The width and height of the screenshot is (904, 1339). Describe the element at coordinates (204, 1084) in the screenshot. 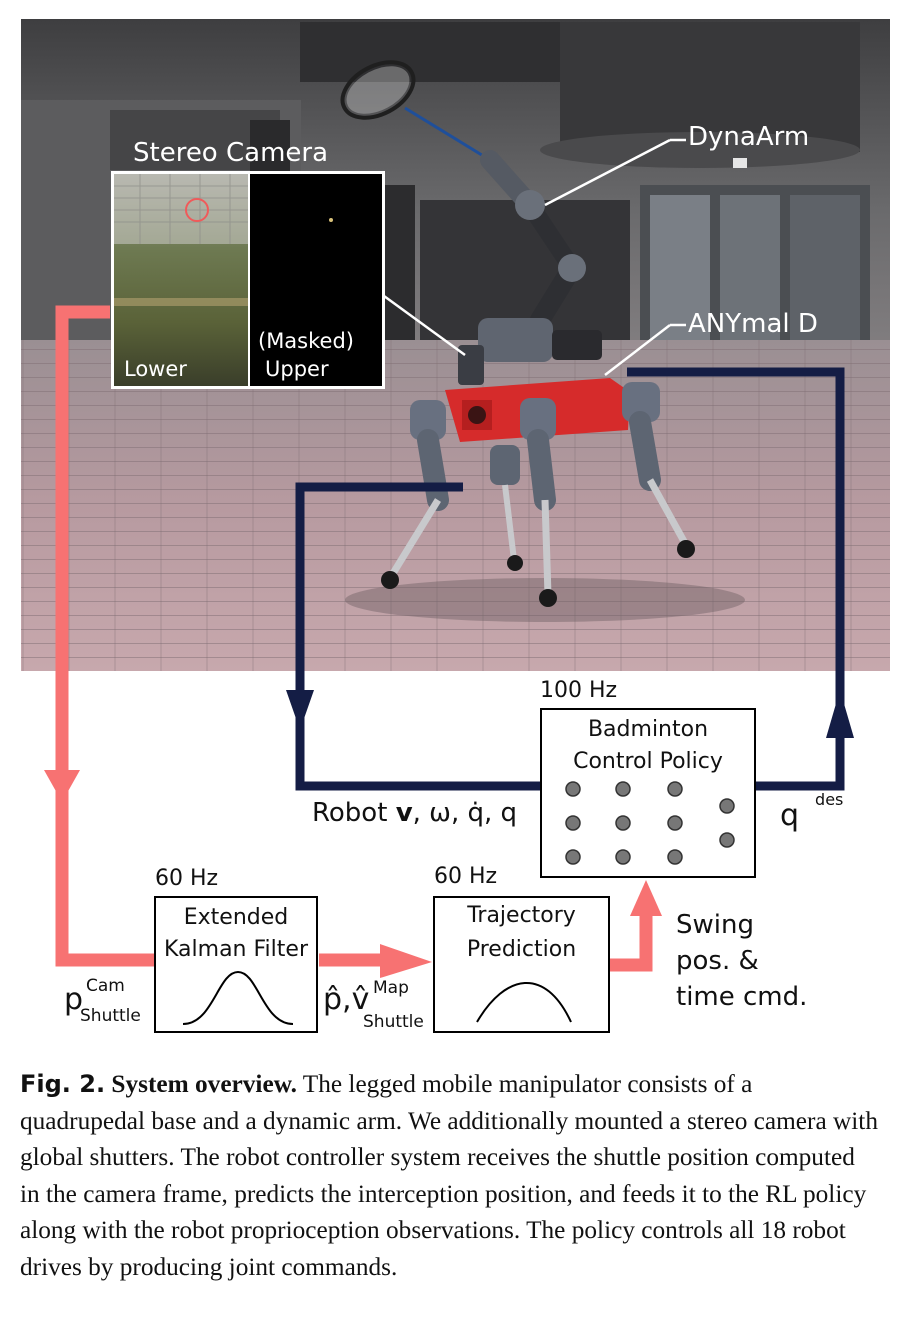

I see `caption-title: System overview.` at that location.